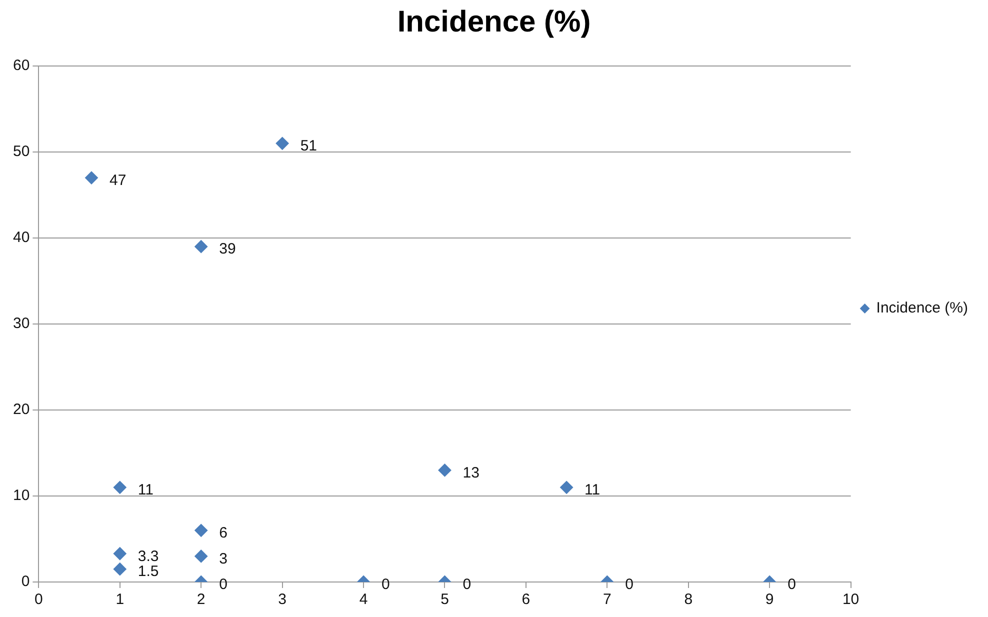 The image size is (988, 617). What do you see at coordinates (223, 533) in the screenshot?
I see `data-label: 6` at bounding box center [223, 533].